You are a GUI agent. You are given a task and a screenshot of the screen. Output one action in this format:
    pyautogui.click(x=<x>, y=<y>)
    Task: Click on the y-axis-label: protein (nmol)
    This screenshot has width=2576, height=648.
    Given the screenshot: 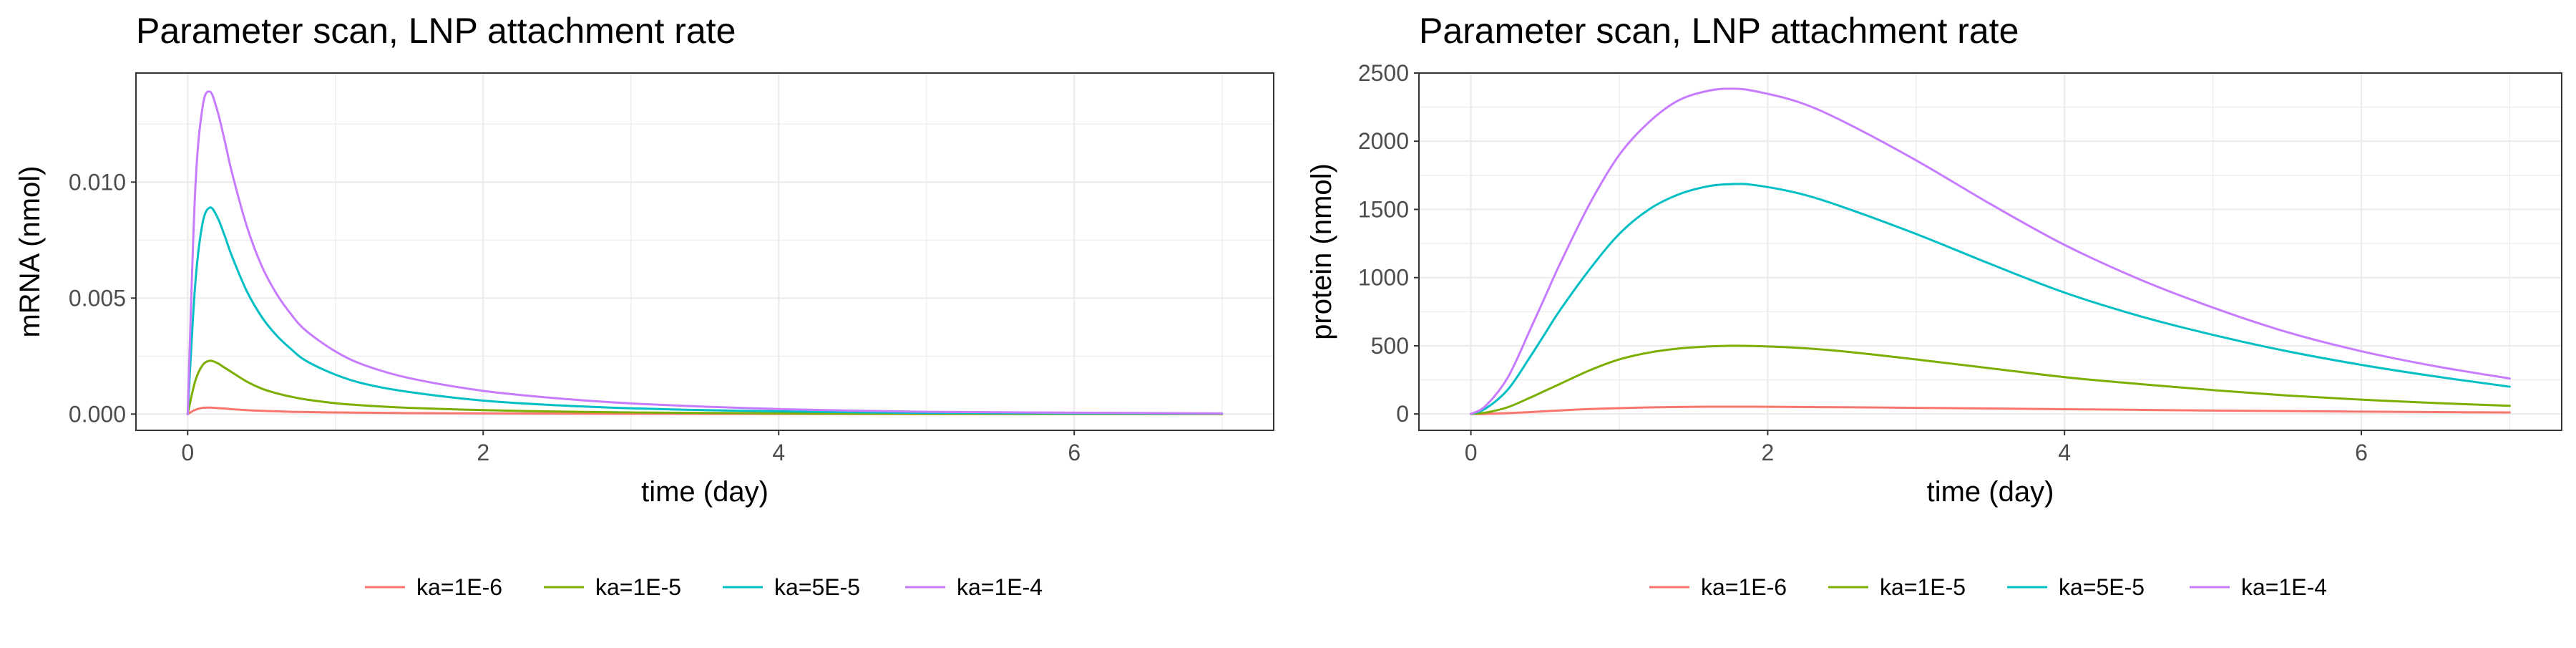 What is the action you would take?
    pyautogui.click(x=1321, y=252)
    